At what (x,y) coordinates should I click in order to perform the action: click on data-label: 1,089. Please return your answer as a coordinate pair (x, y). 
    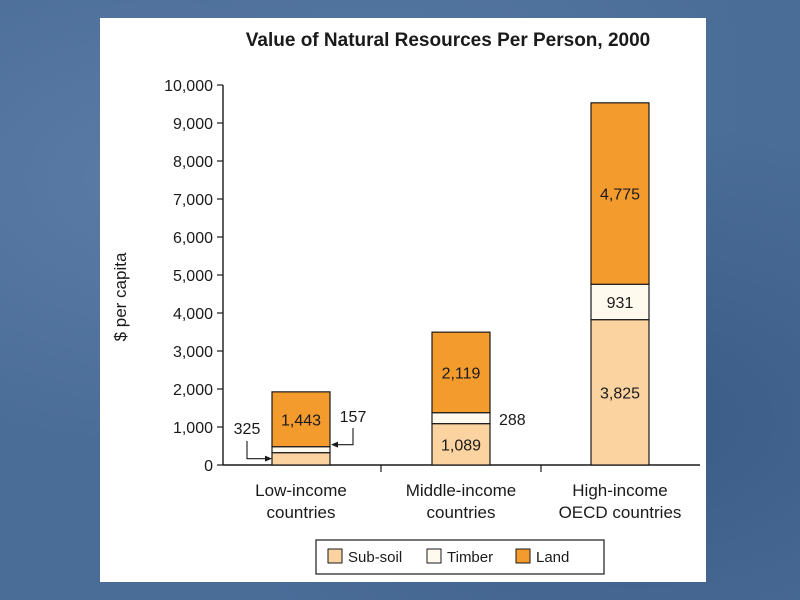
    Looking at the image, I should click on (461, 445).